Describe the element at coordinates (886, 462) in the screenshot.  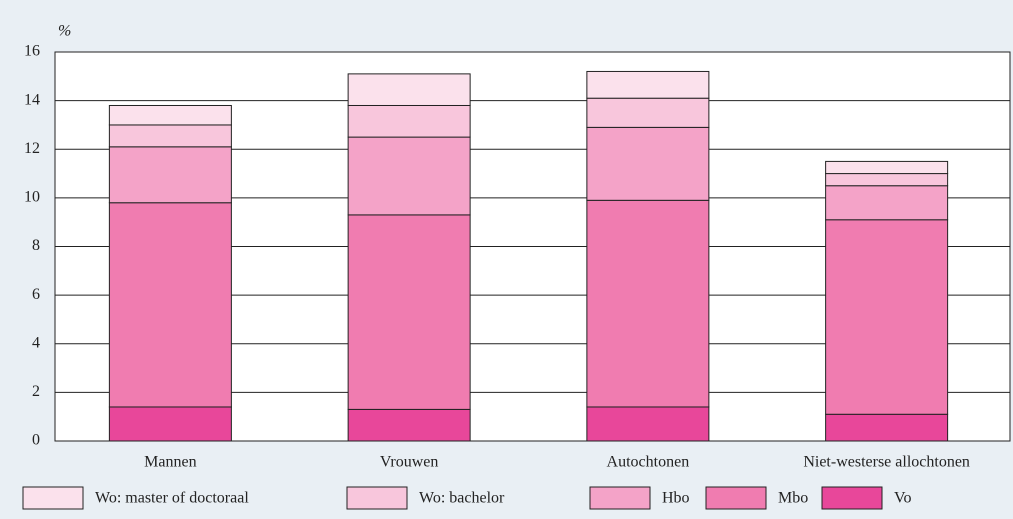
I see `x-tick-label: Niet-westerse allochtonen` at that location.